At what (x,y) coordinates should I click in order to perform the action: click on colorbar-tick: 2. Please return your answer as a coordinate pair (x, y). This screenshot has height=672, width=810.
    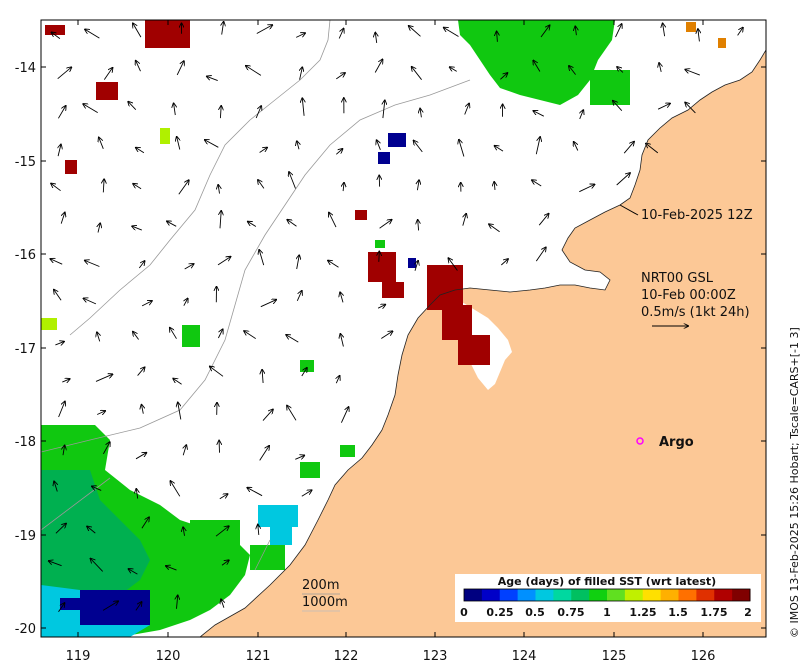
    Looking at the image, I should click on (748, 612).